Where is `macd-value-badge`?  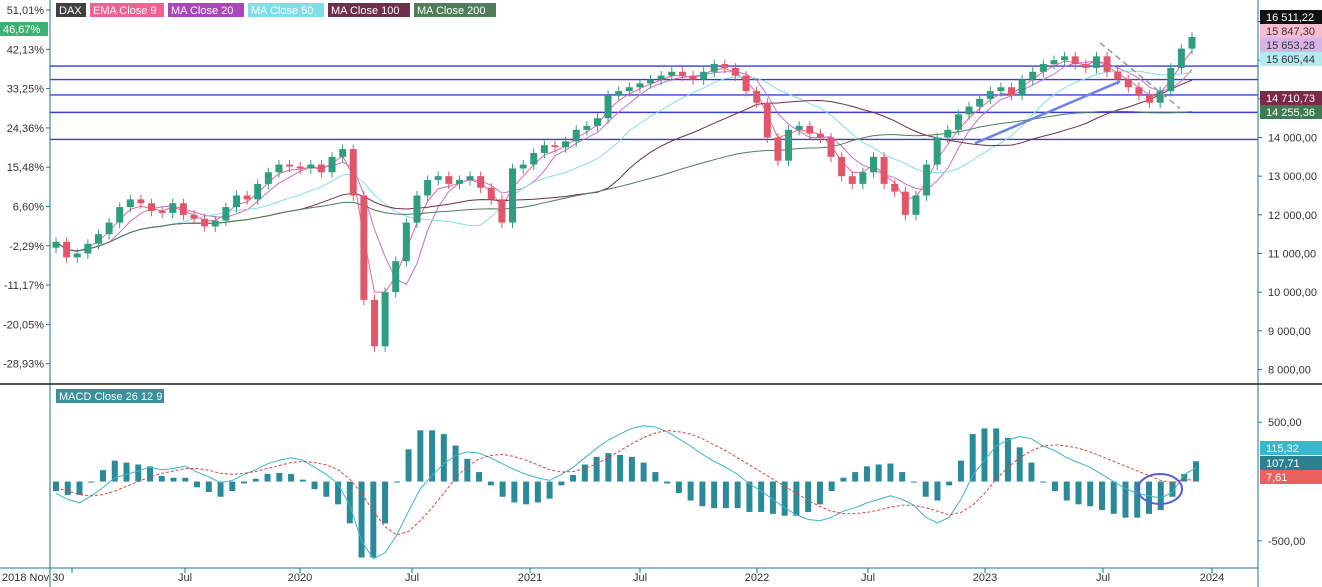
macd-value-badge is located at coordinates (1291, 477).